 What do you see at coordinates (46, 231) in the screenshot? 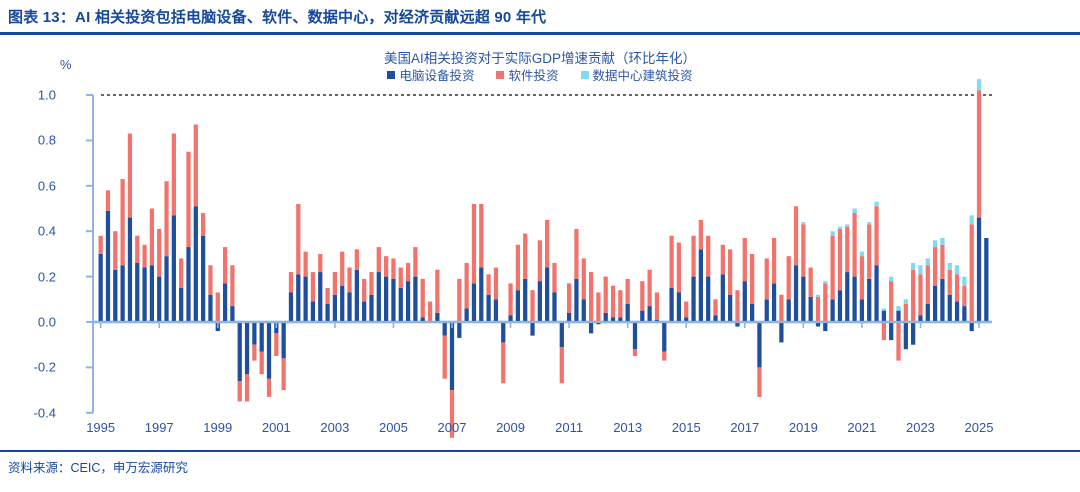
I see `y-axis-tick-label: 0.4` at bounding box center [46, 231].